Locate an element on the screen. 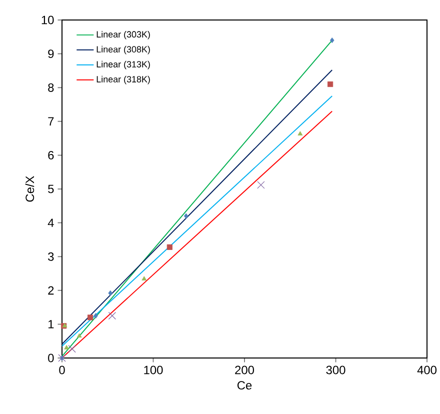 The width and height of the screenshot is (440, 414). legend-label: Linear (308K) is located at coordinates (123, 50).